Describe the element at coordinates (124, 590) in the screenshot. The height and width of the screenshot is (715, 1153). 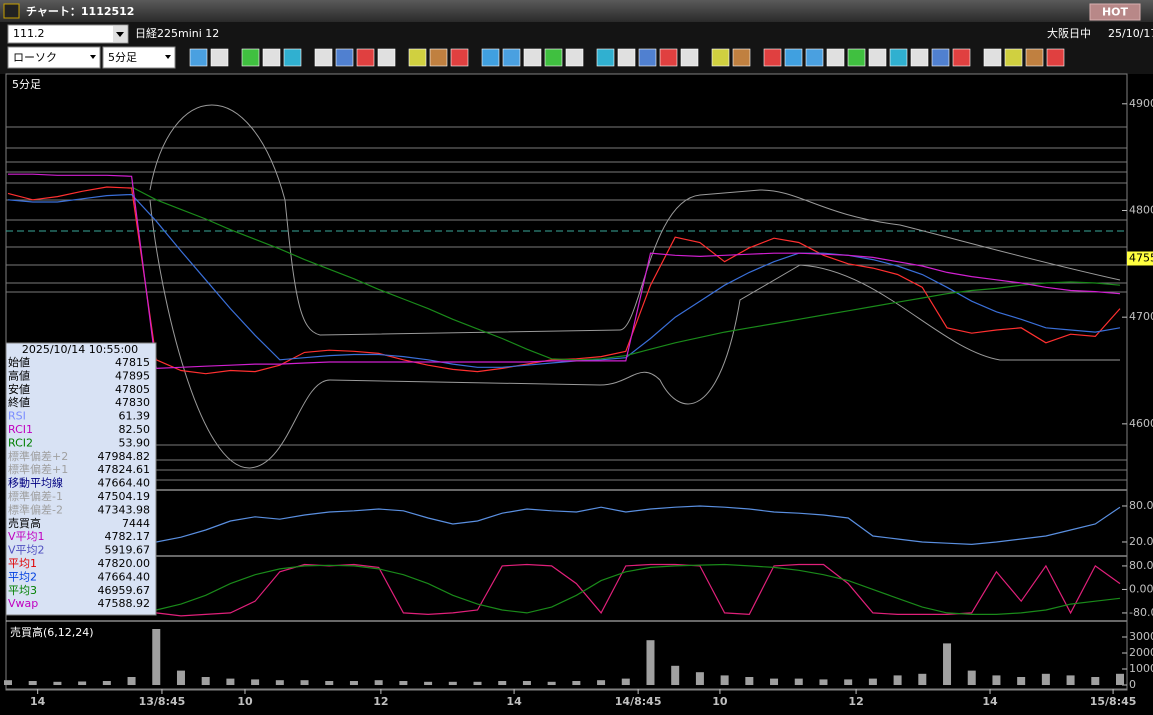
I see `info-value: 46959.67` at that location.